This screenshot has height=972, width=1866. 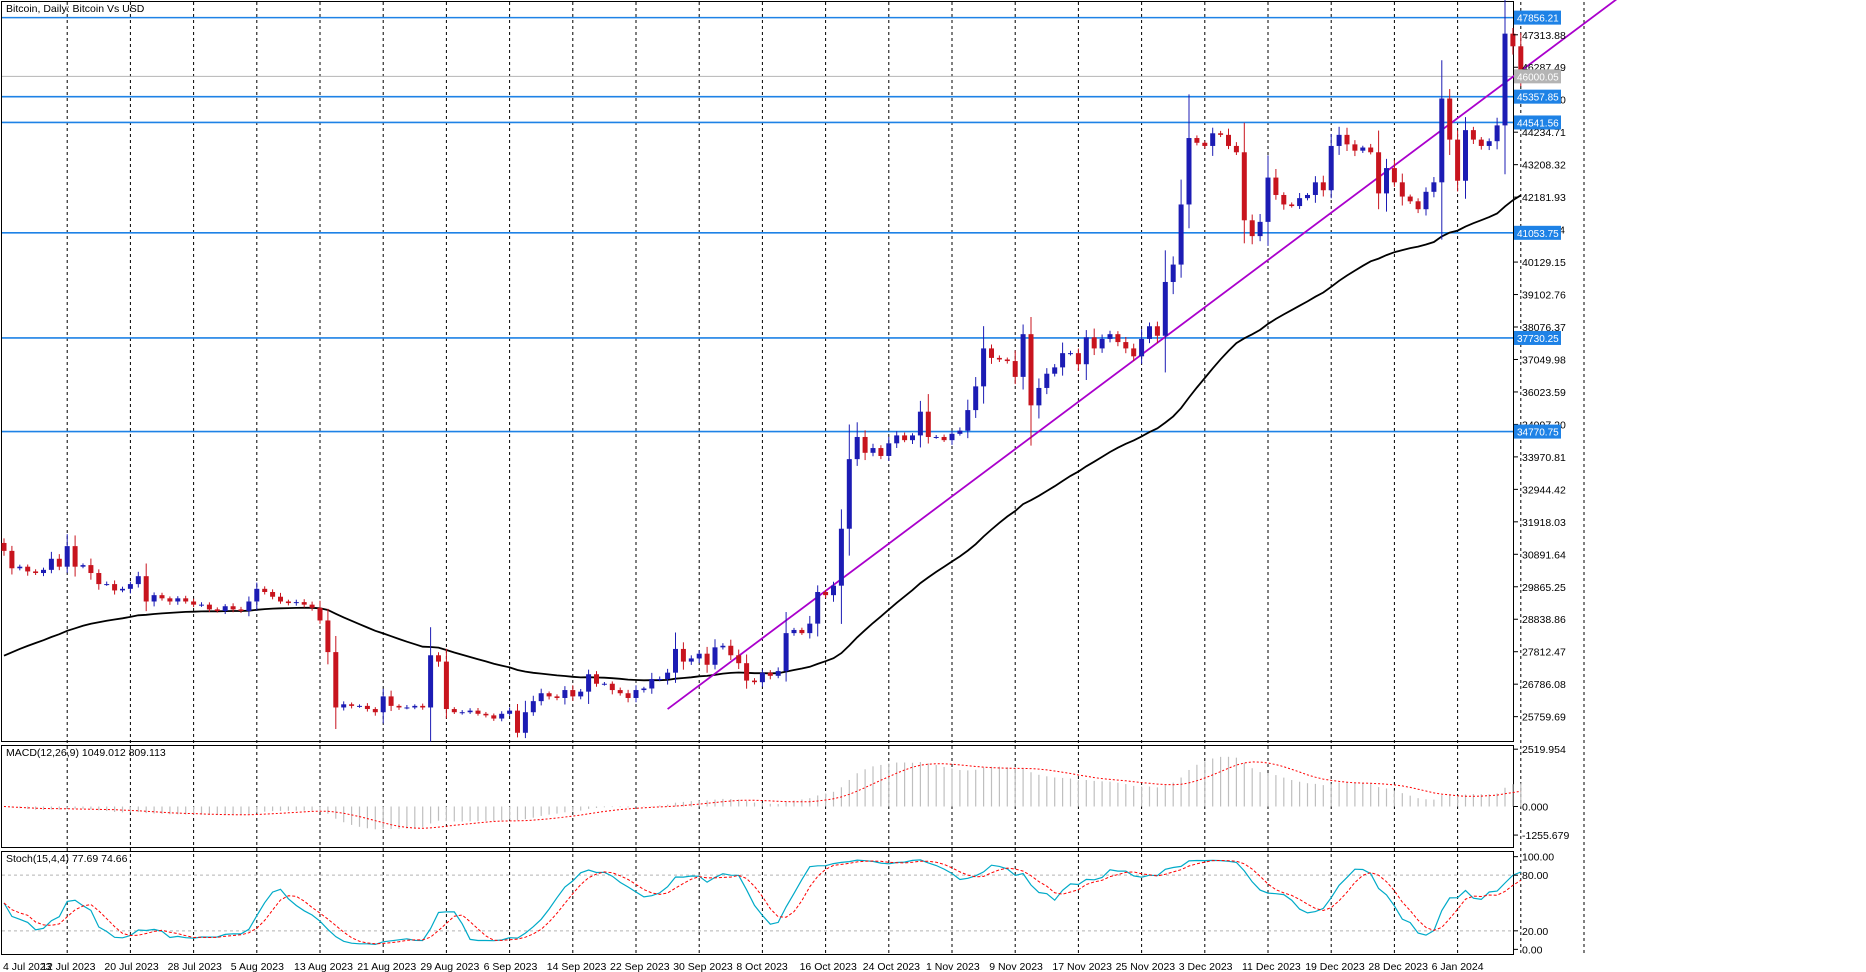 I want to click on current-price-tag, so click(x=1537, y=76).